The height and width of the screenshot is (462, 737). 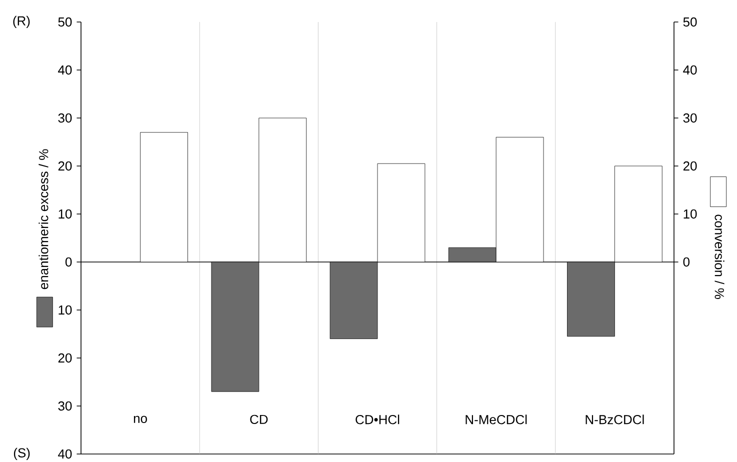 What do you see at coordinates (496, 419) in the screenshot?
I see `x-tick-label: N-MeCDCl` at bounding box center [496, 419].